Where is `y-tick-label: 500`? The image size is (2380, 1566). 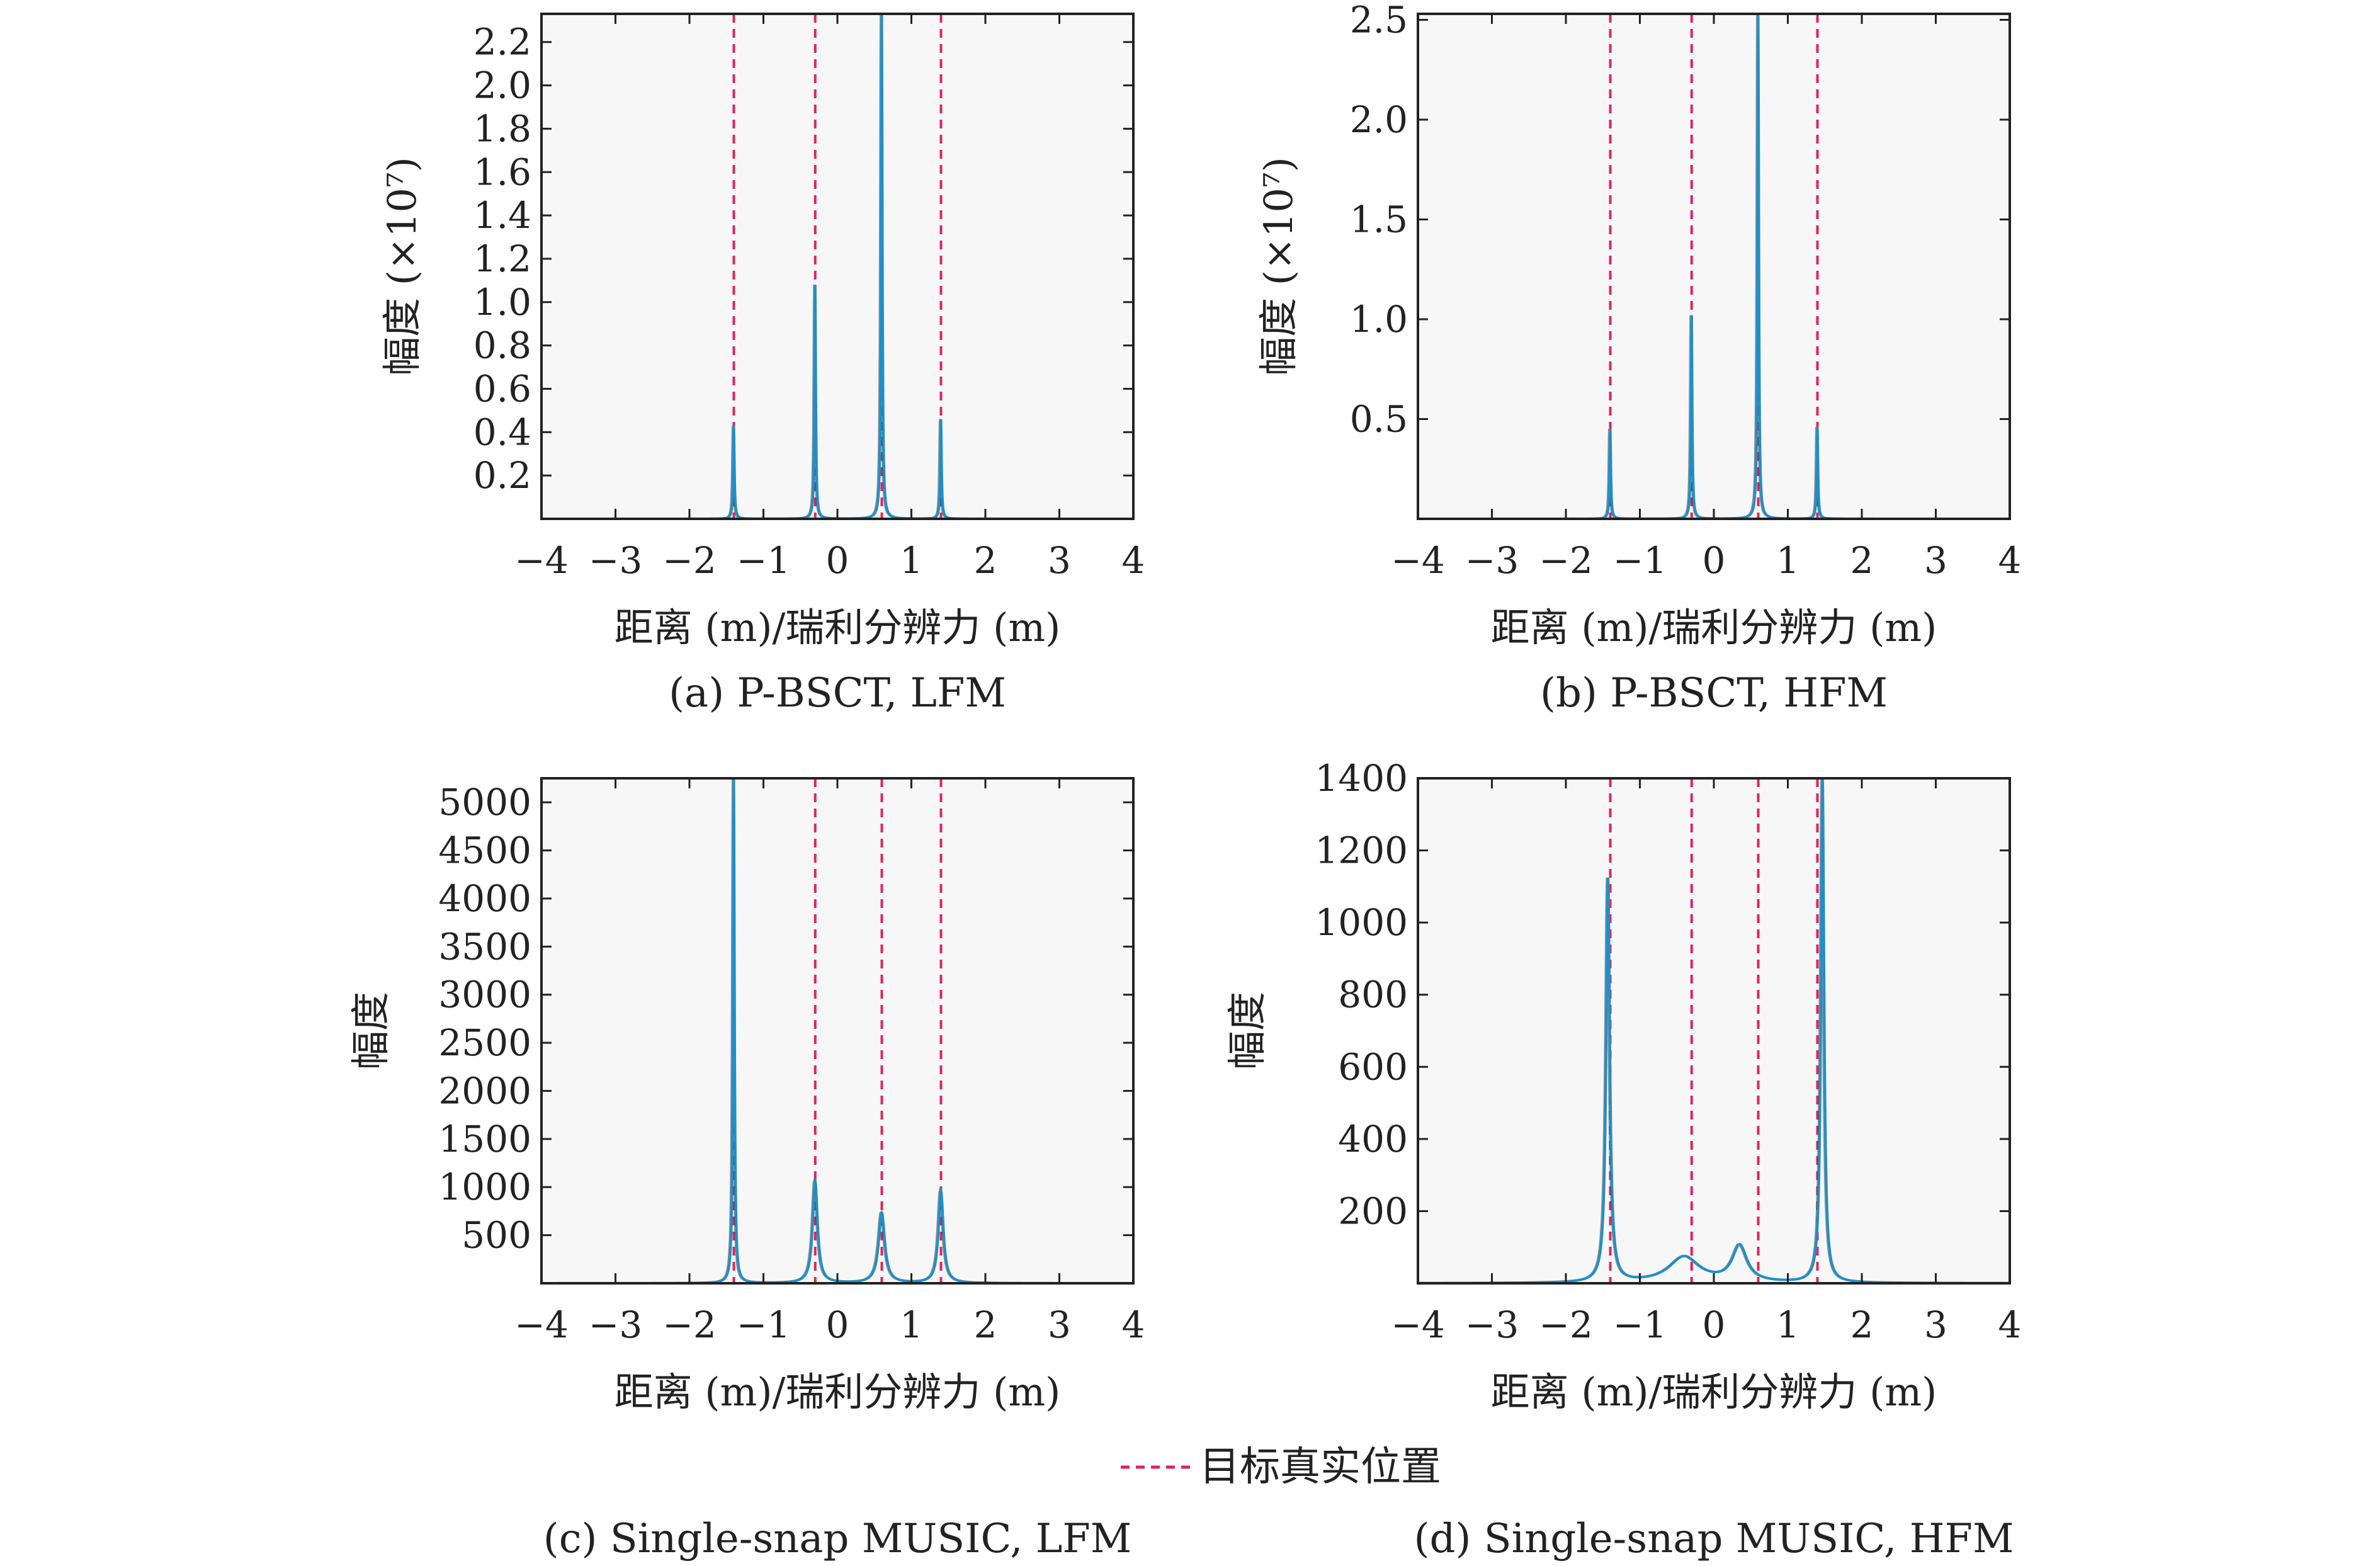
y-tick-label: 500 is located at coordinates (496, 1235).